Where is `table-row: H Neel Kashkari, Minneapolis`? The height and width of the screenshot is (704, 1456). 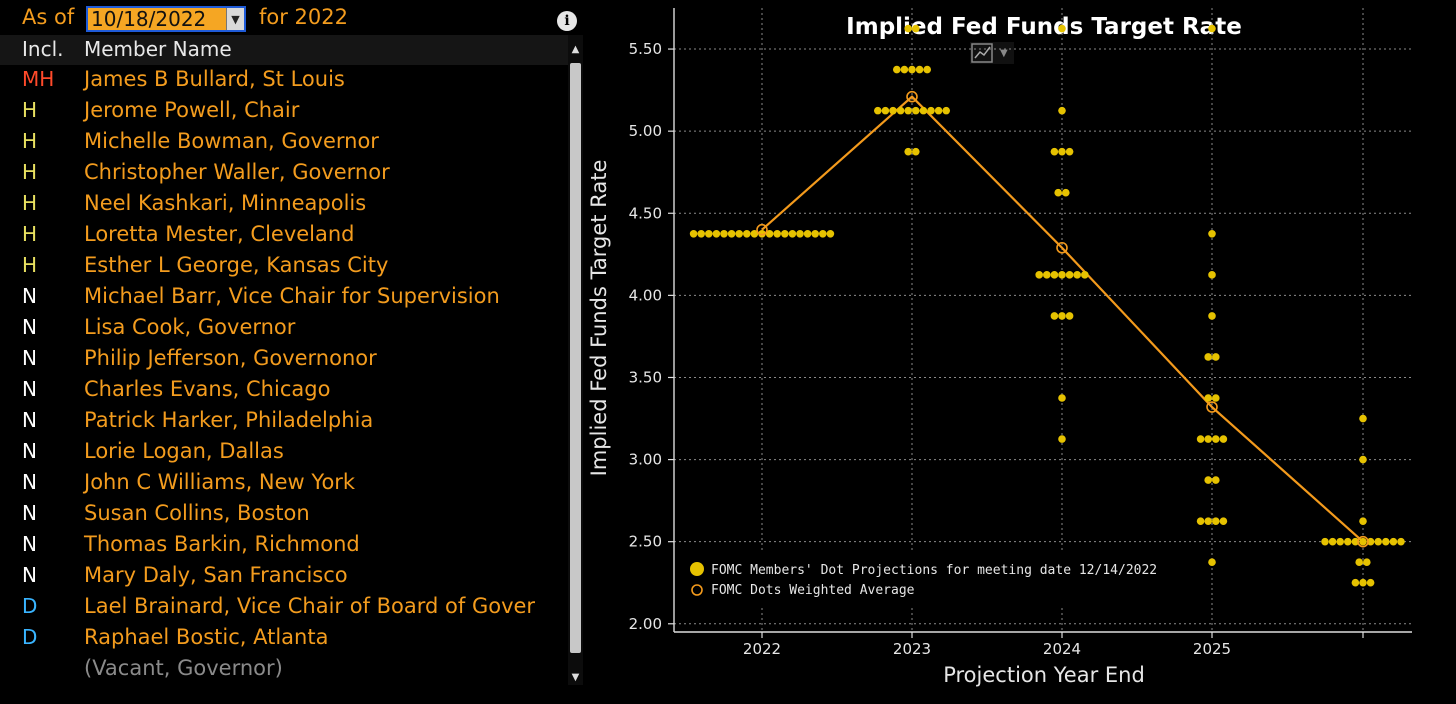 table-row: H Neel Kashkari, Minneapolis is located at coordinates (284, 205).